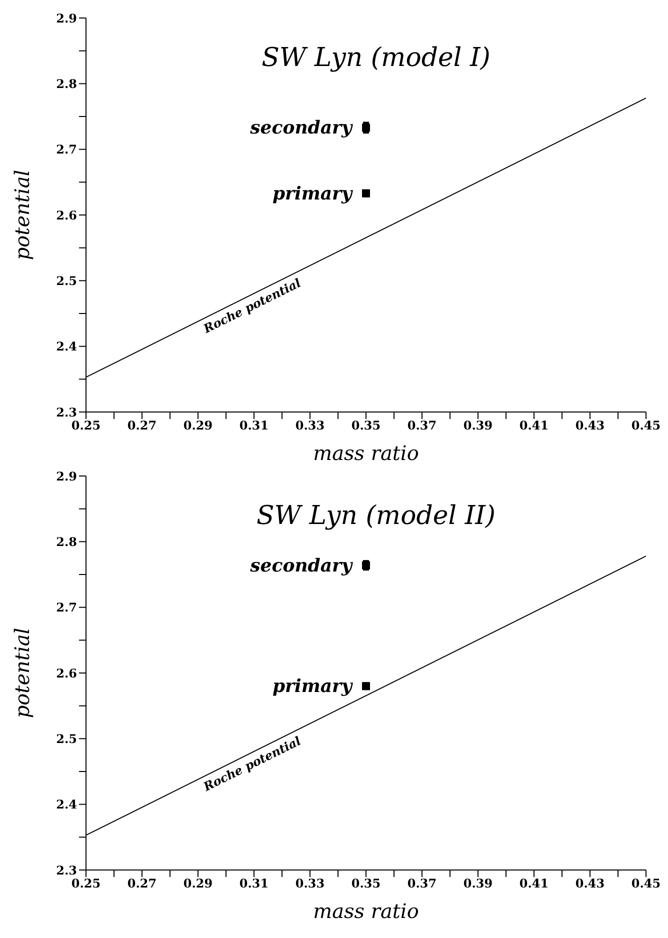  I want to click on text: SW Lyn (model I), so click(376, 58).